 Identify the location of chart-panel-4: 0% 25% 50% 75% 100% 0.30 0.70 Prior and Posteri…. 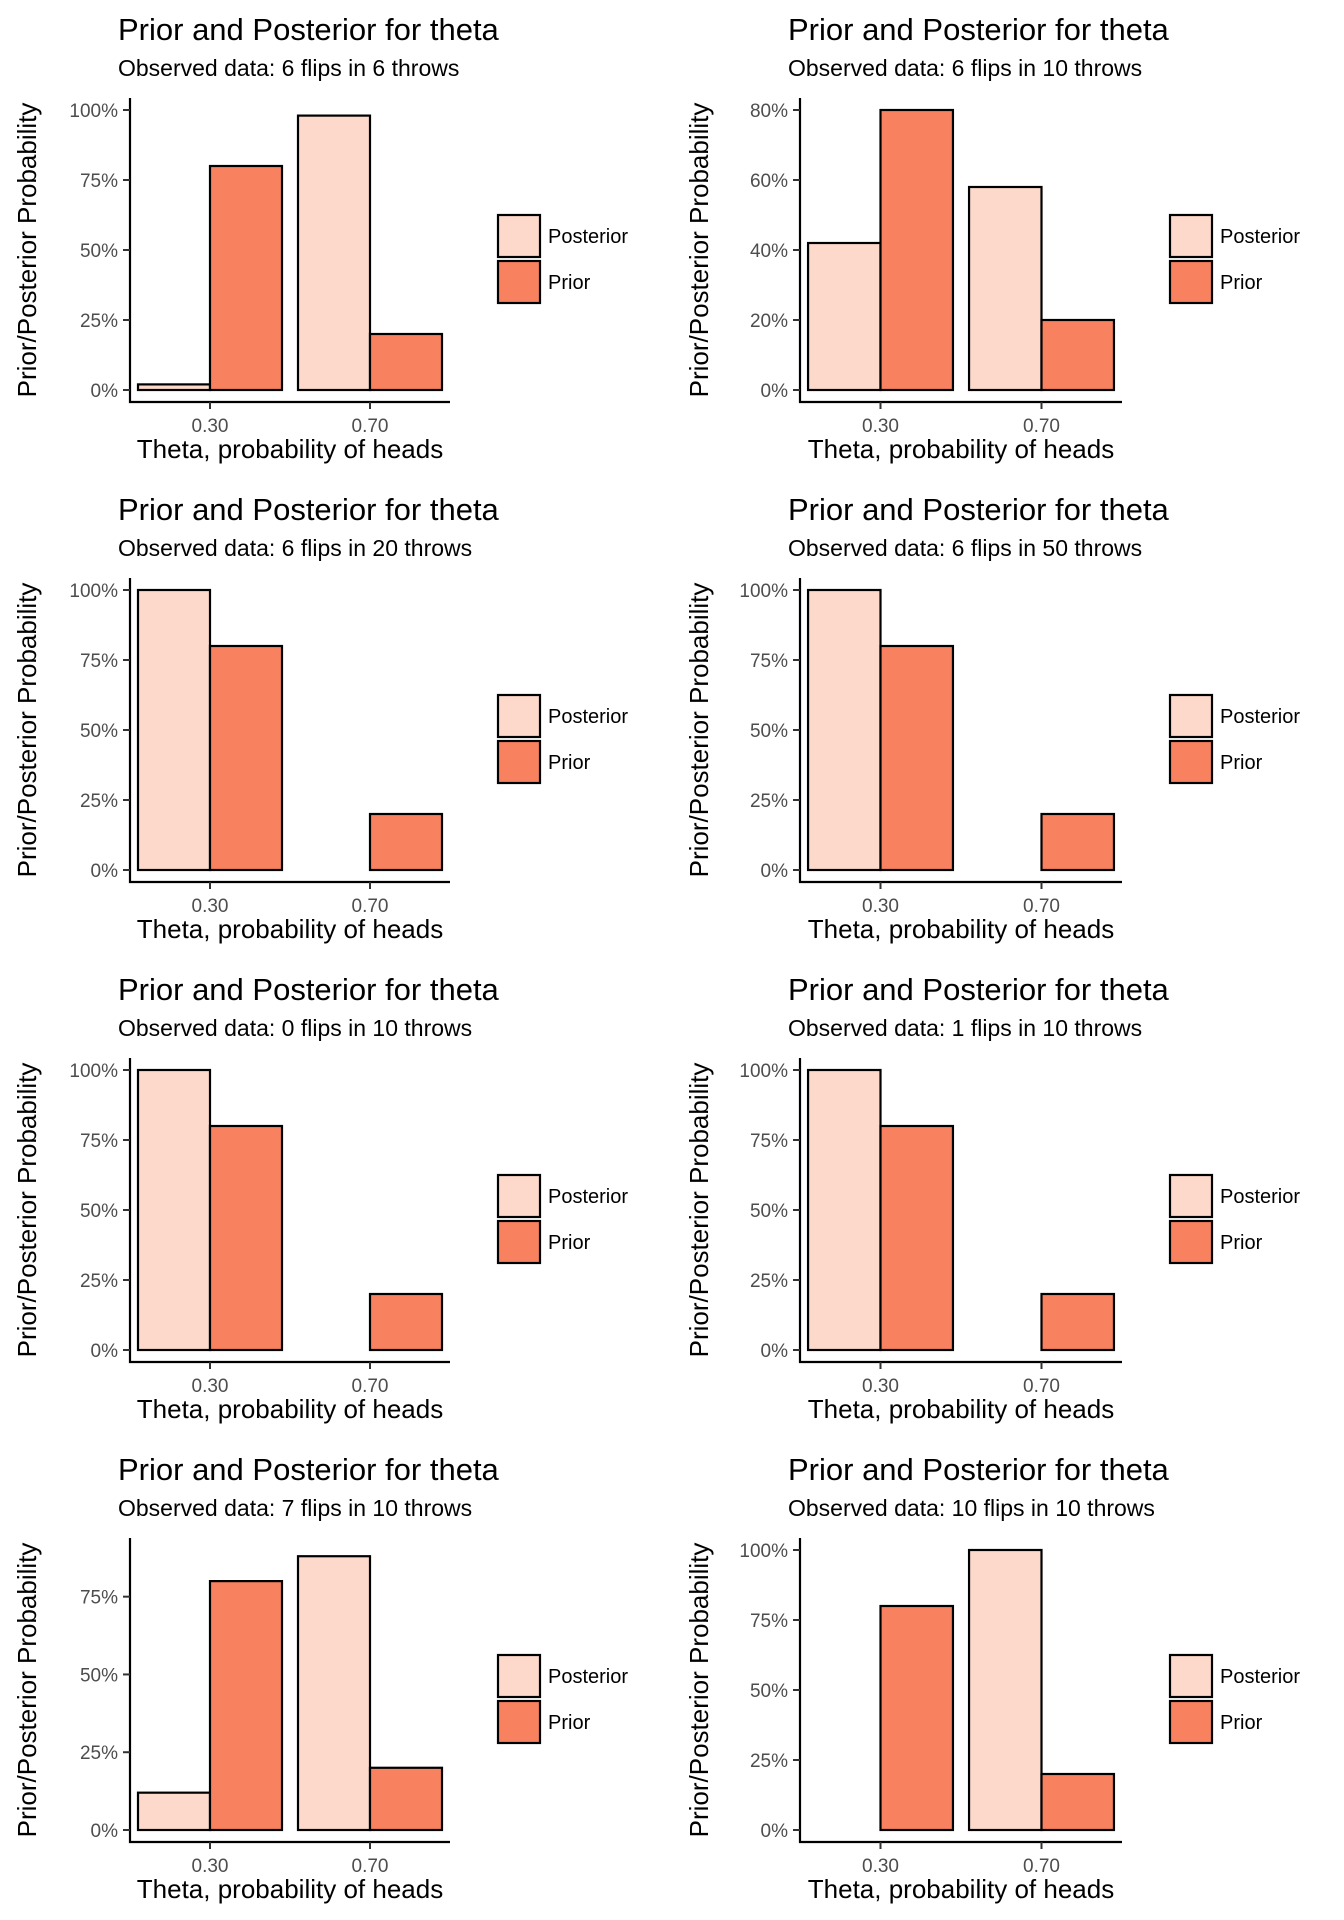
(992, 718).